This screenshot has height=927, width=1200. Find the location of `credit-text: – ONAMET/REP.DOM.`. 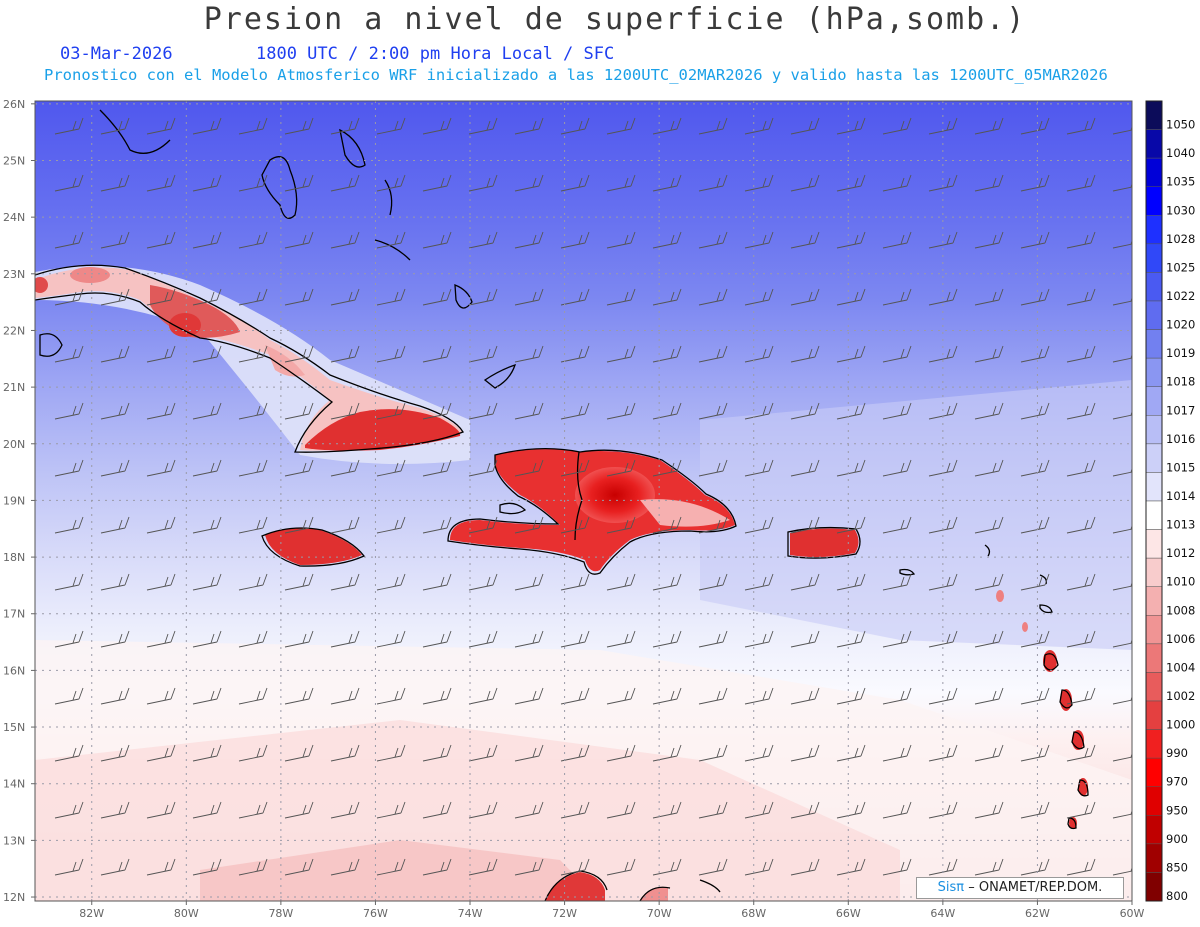

credit-text: – ONAMET/REP.DOM. is located at coordinates (1035, 887).